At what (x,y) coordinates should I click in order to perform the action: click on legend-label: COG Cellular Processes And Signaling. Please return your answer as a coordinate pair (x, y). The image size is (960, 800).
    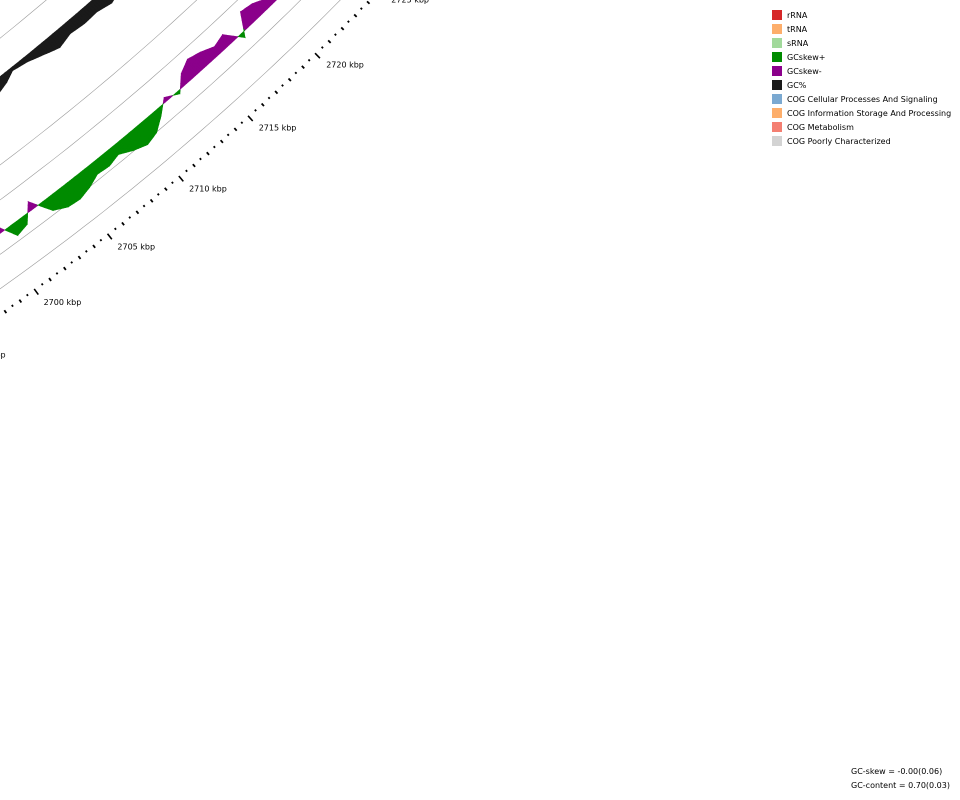
    Looking at the image, I should click on (862, 99).